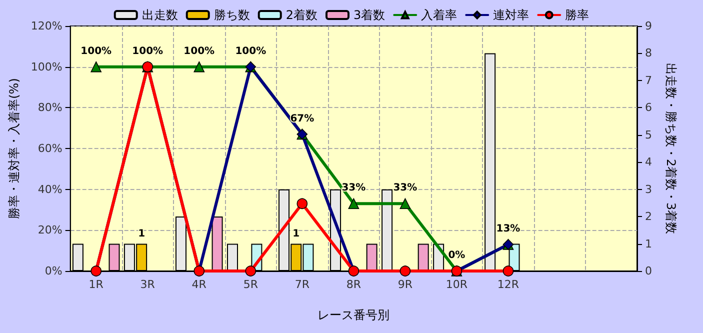  I want to click on y2-tick-label: 5, so click(648, 135).